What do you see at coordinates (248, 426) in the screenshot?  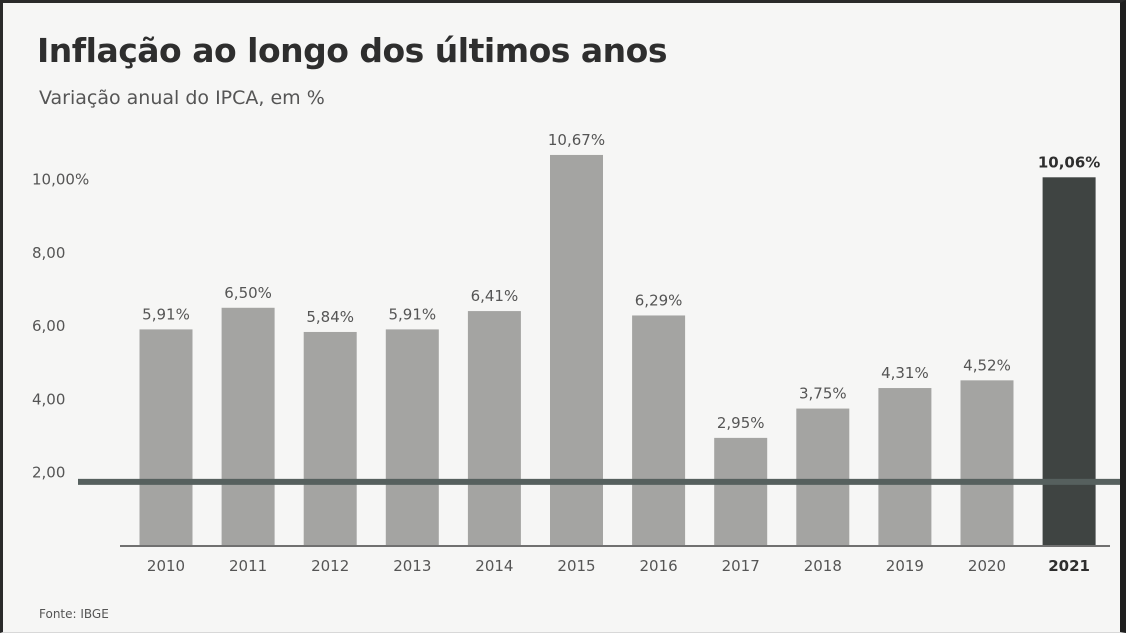 I see `bar-2011` at bounding box center [248, 426].